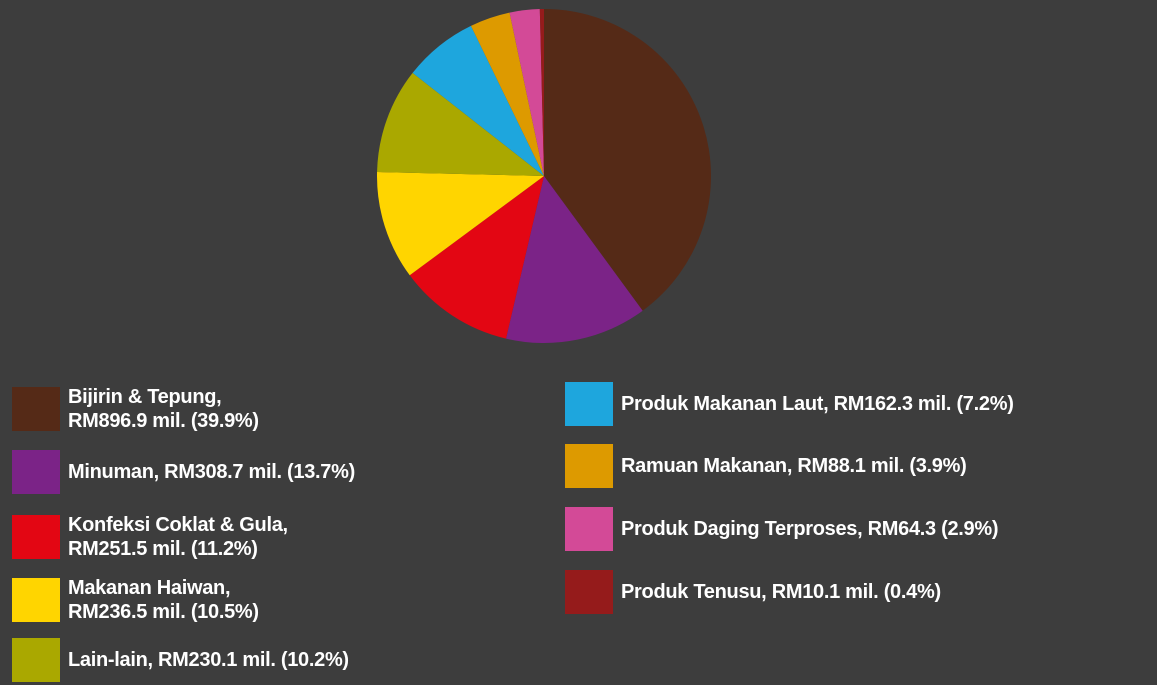  Describe the element at coordinates (163, 600) in the screenshot. I see `legend-label: Makanan Haiwan, RM236.5 mil. (10.5%)` at that location.